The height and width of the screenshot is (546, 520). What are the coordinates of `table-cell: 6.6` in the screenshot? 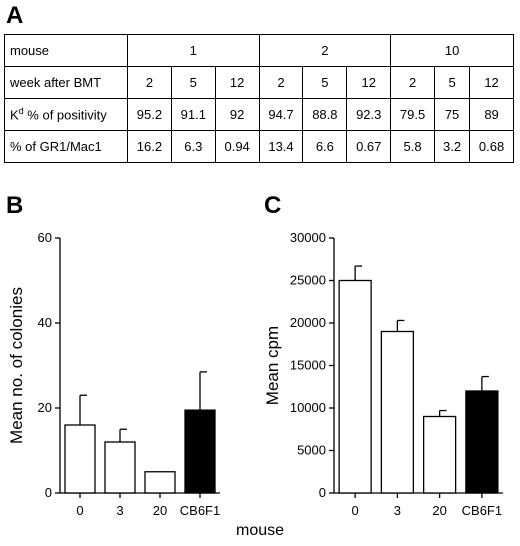 It's located at (325, 146).